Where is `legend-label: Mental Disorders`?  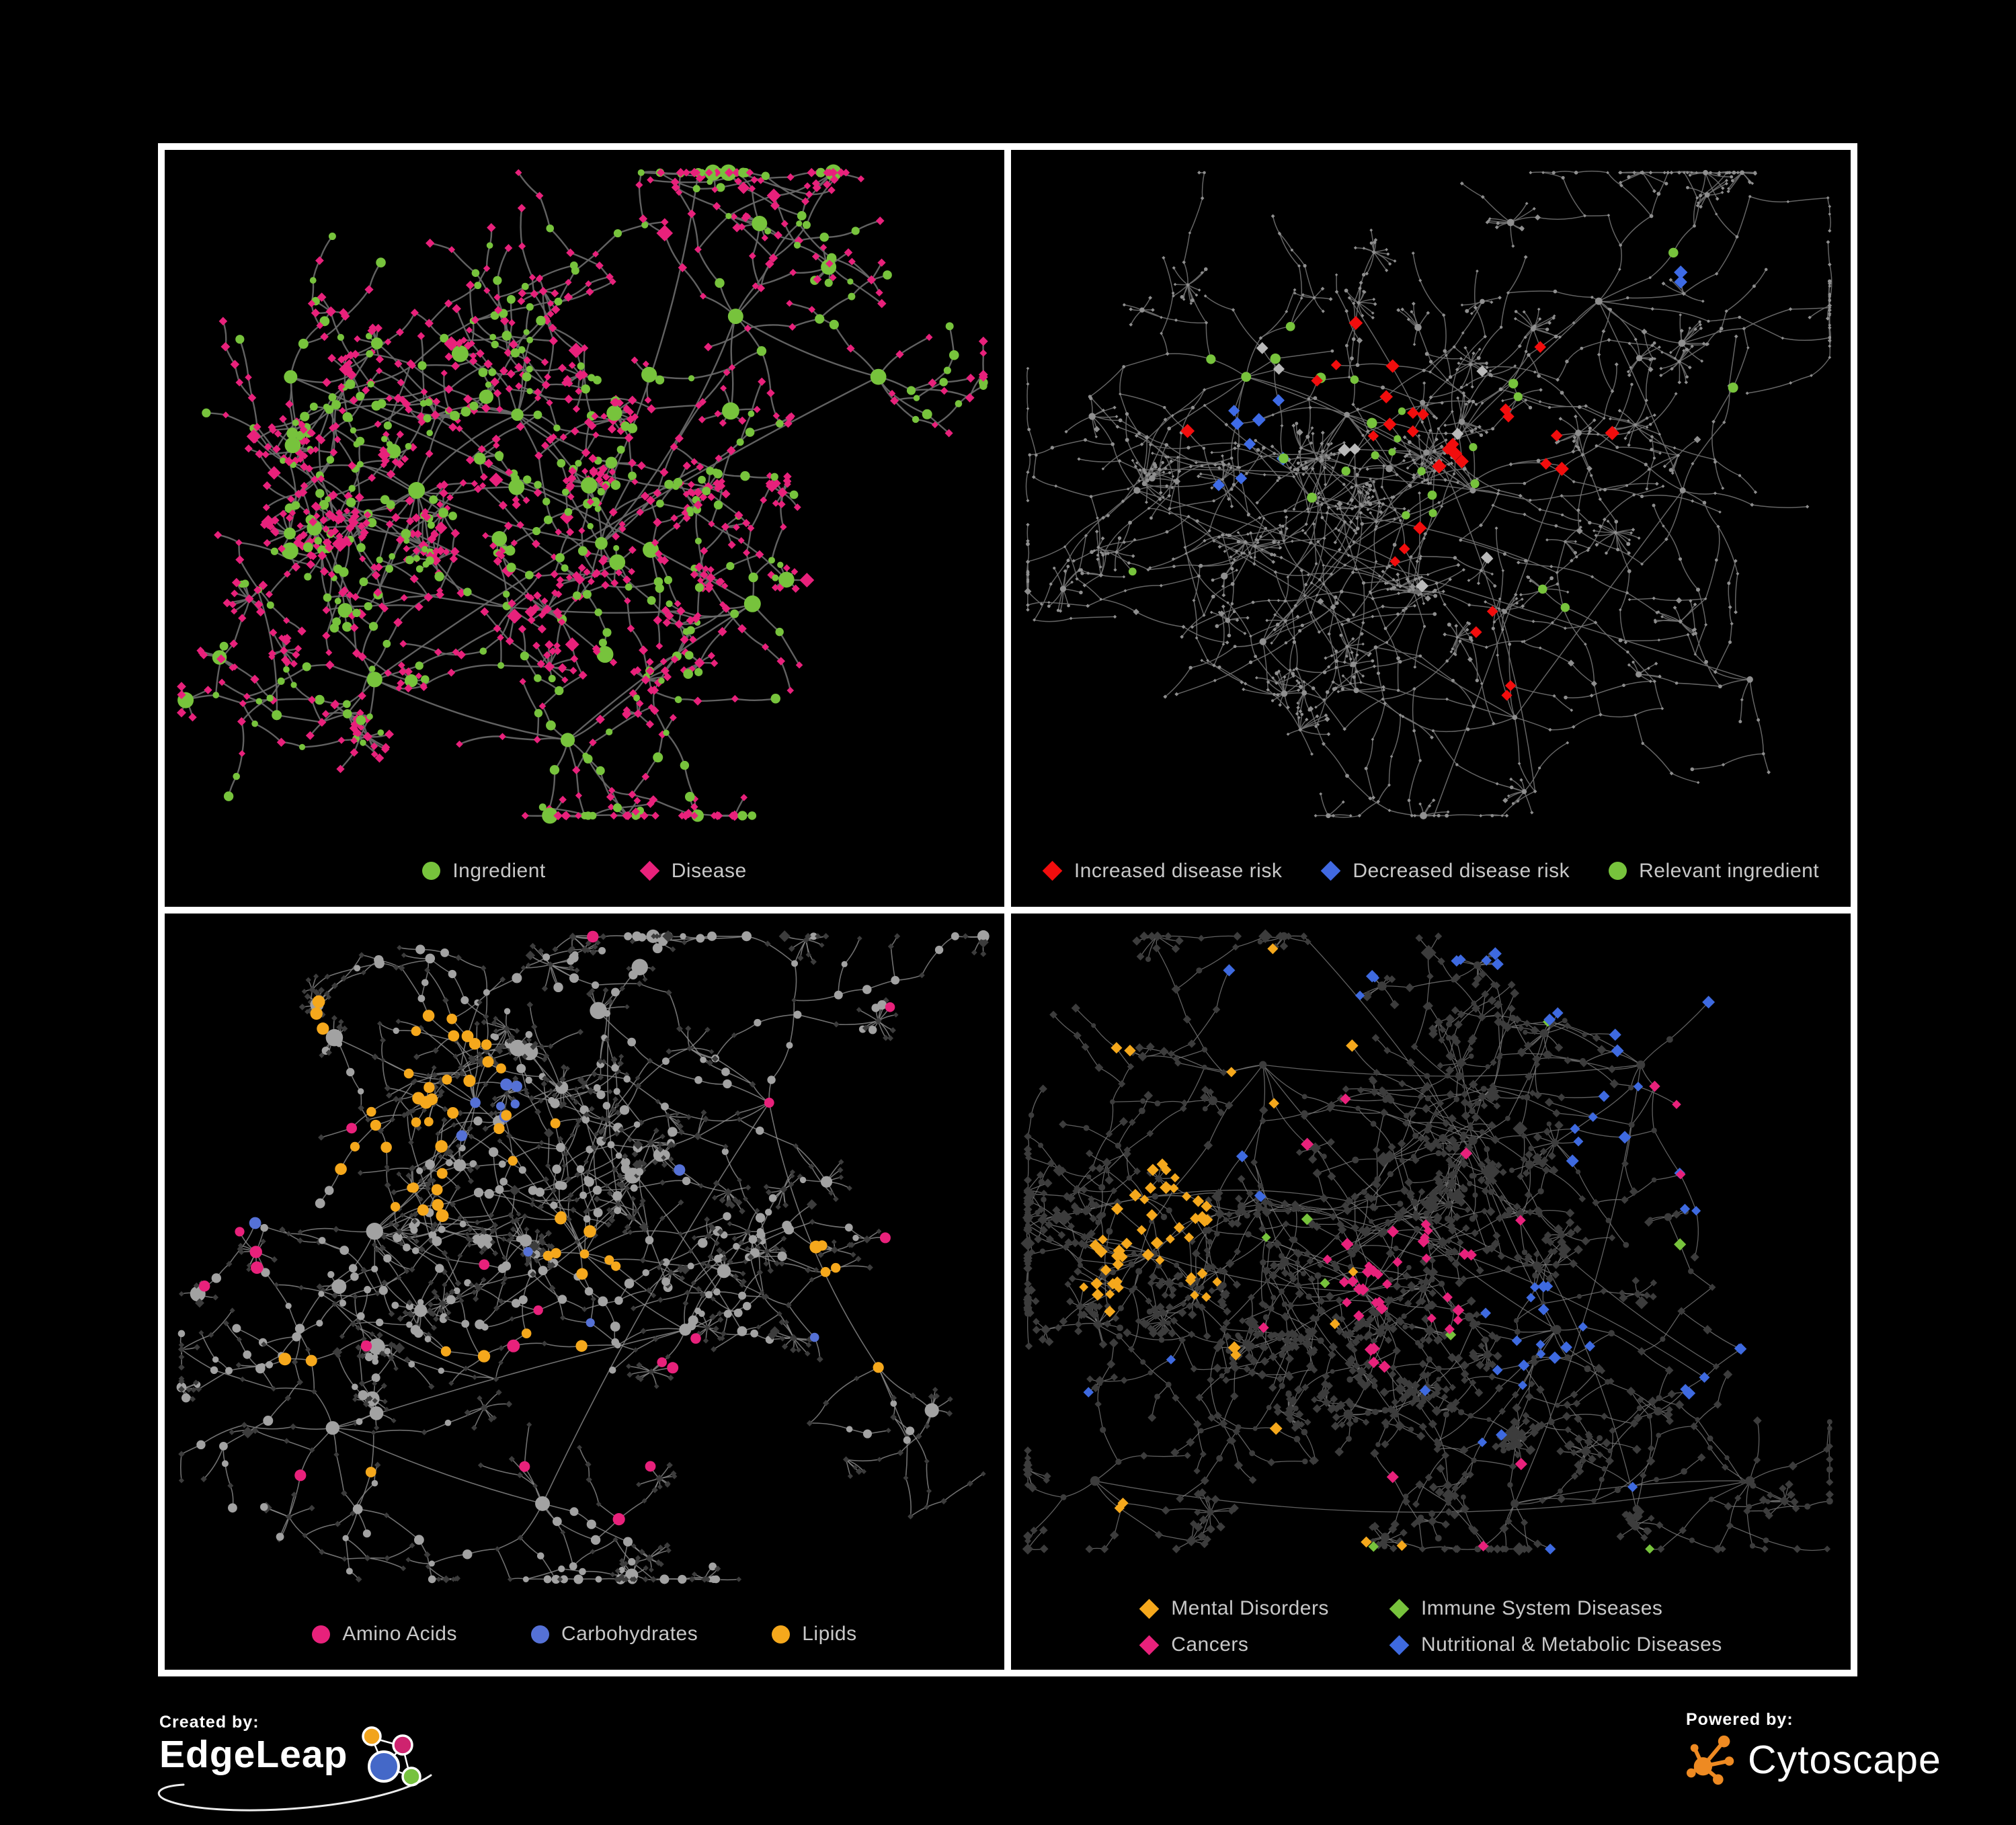
legend-label: Mental Disorders is located at coordinates (1250, 1608).